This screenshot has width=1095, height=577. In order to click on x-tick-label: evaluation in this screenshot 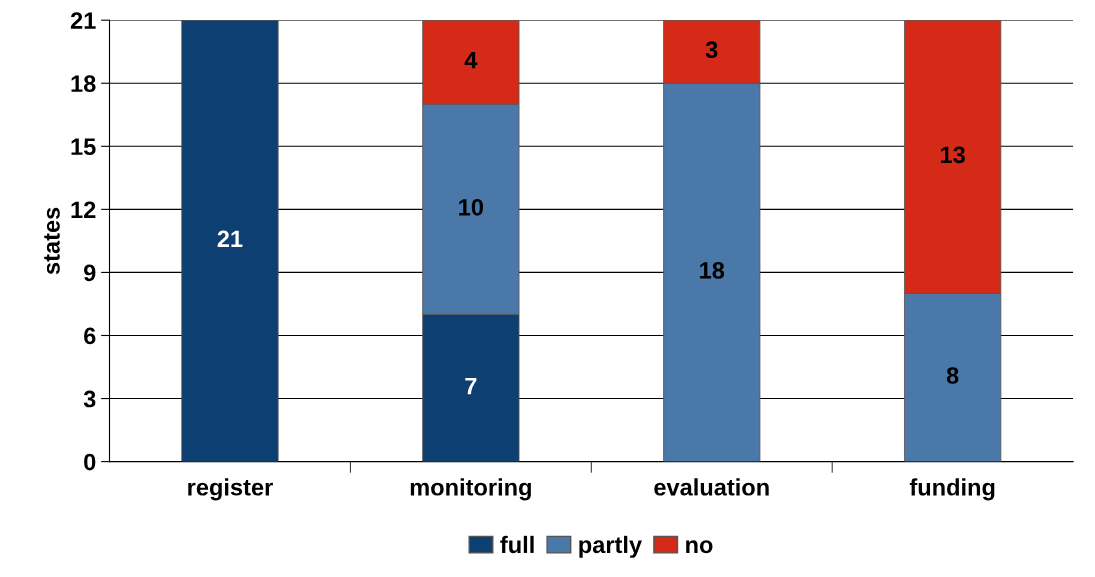, I will do `click(711, 487)`.